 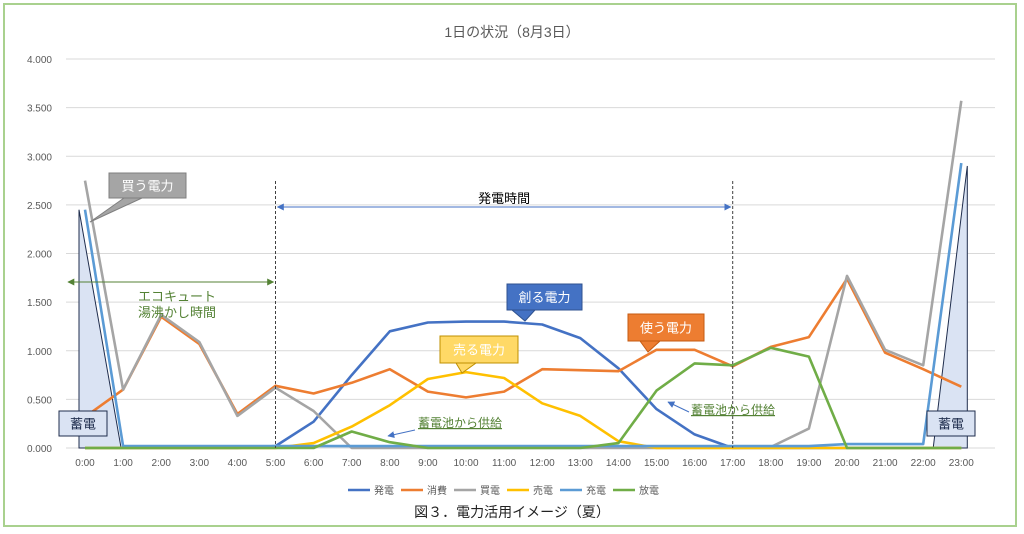 What do you see at coordinates (437, 490) in the screenshot?
I see `legend-label-消費: 消費` at bounding box center [437, 490].